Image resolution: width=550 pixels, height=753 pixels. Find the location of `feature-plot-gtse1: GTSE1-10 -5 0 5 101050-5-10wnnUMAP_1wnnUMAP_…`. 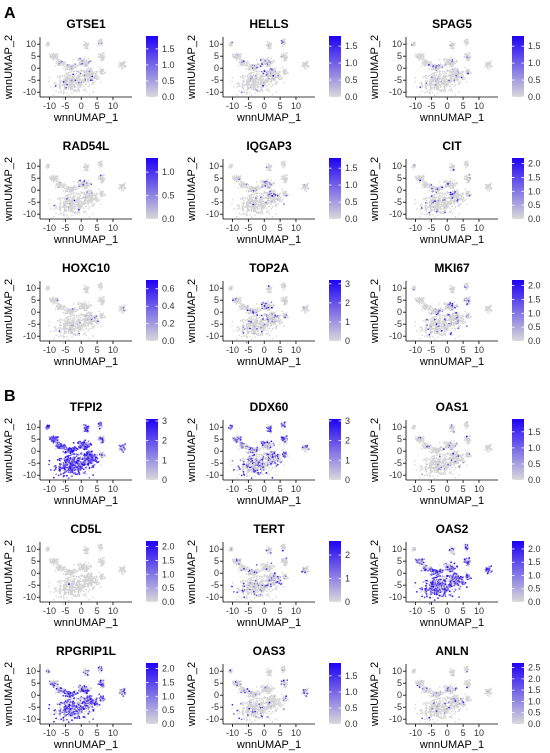

feature-plot-gtse1: GTSE1-10 -5 0 5 101050-5-10wnnUMAP_1wnnUMAP_… is located at coordinates (89, 70).